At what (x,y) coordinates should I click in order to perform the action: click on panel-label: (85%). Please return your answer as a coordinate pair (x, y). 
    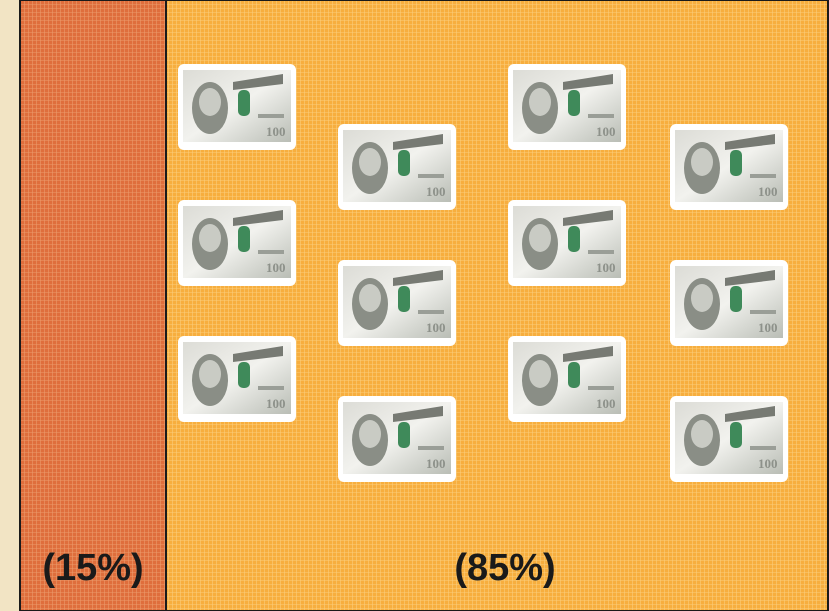
    Looking at the image, I should click on (504, 568).